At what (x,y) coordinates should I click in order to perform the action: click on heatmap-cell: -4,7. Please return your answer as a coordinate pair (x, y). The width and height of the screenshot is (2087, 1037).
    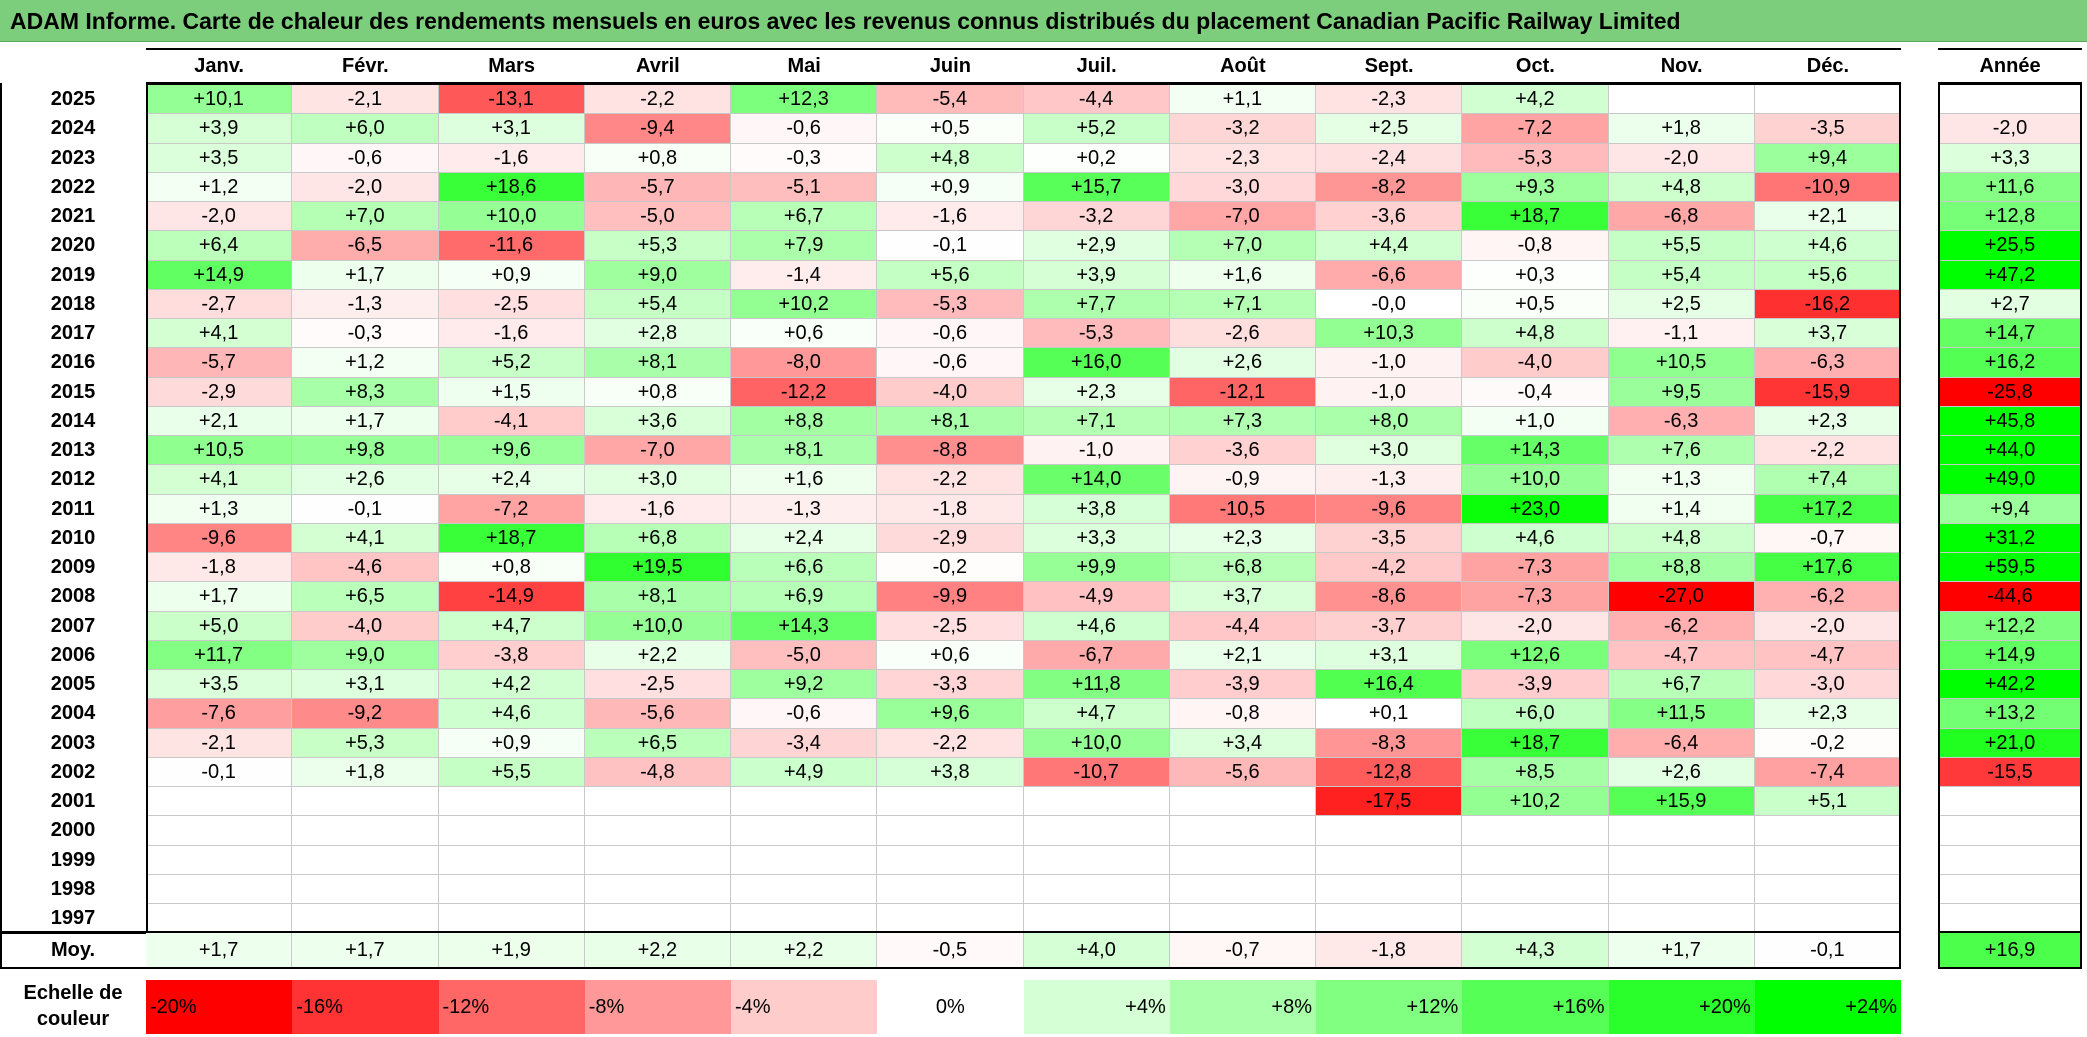
    Looking at the image, I should click on (1827, 655).